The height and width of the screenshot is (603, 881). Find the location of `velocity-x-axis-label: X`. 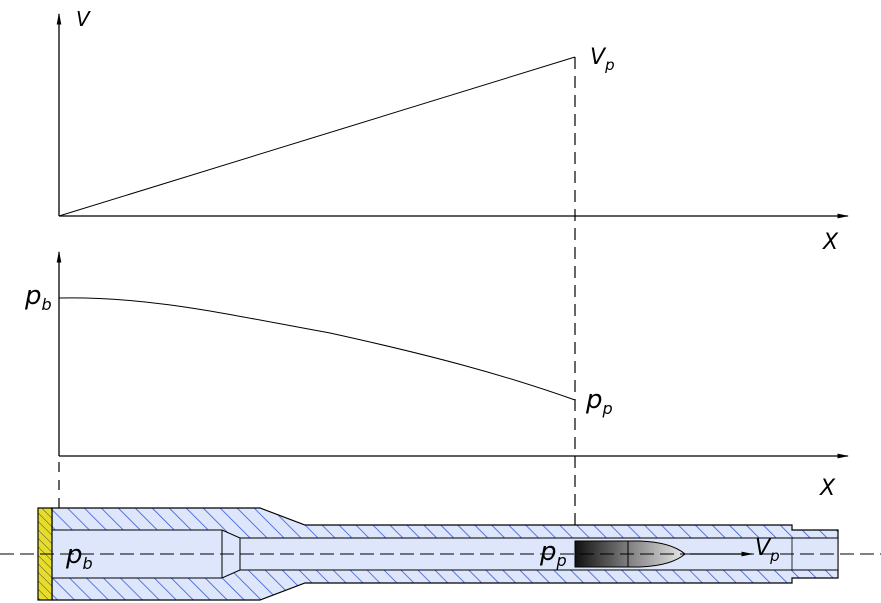

velocity-x-axis-label: X is located at coordinates (830, 242).